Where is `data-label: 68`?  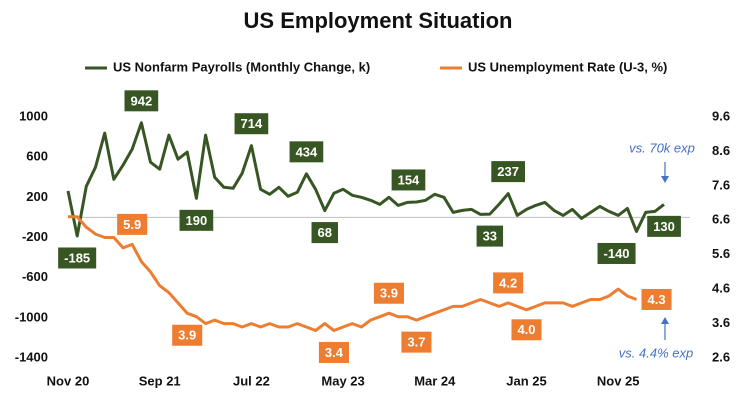 data-label: 68 is located at coordinates (325, 232).